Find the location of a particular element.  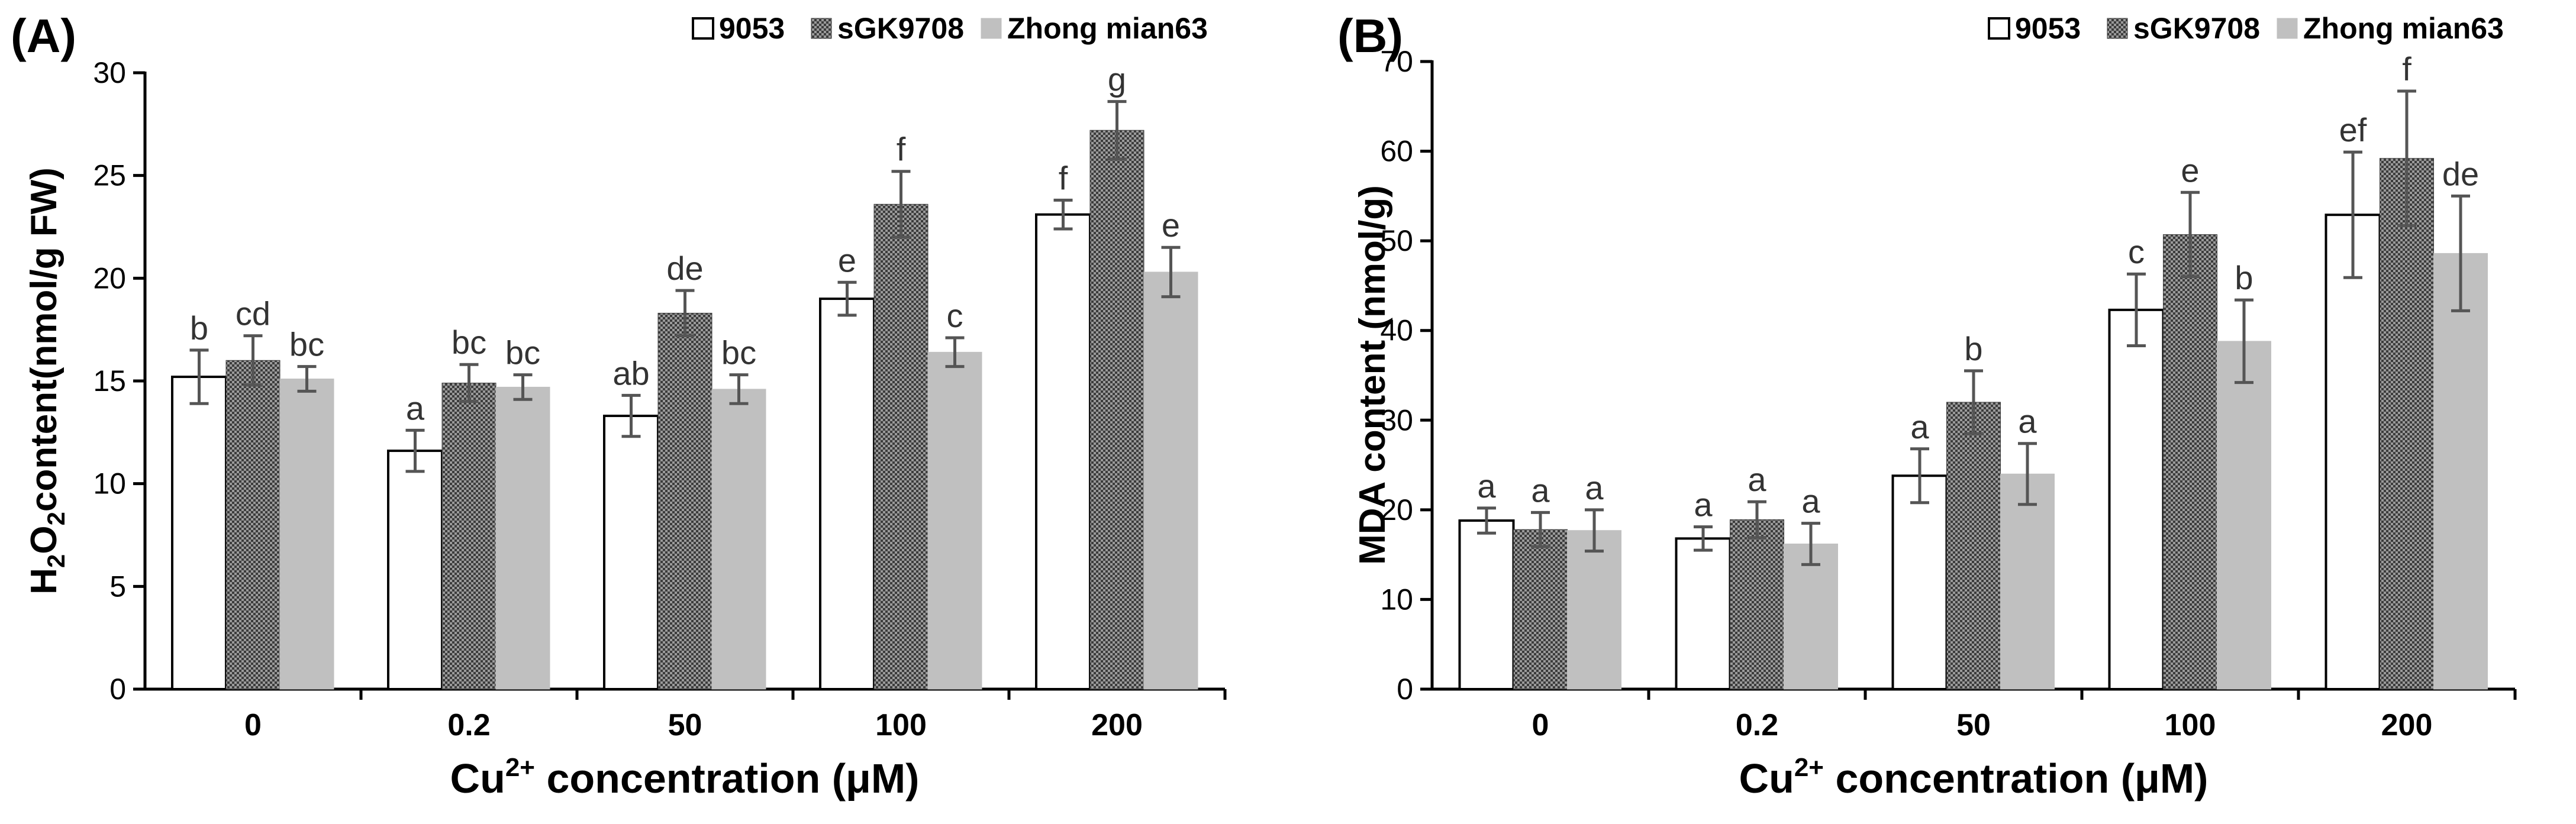

significance-letter: ab is located at coordinates (630, 373).